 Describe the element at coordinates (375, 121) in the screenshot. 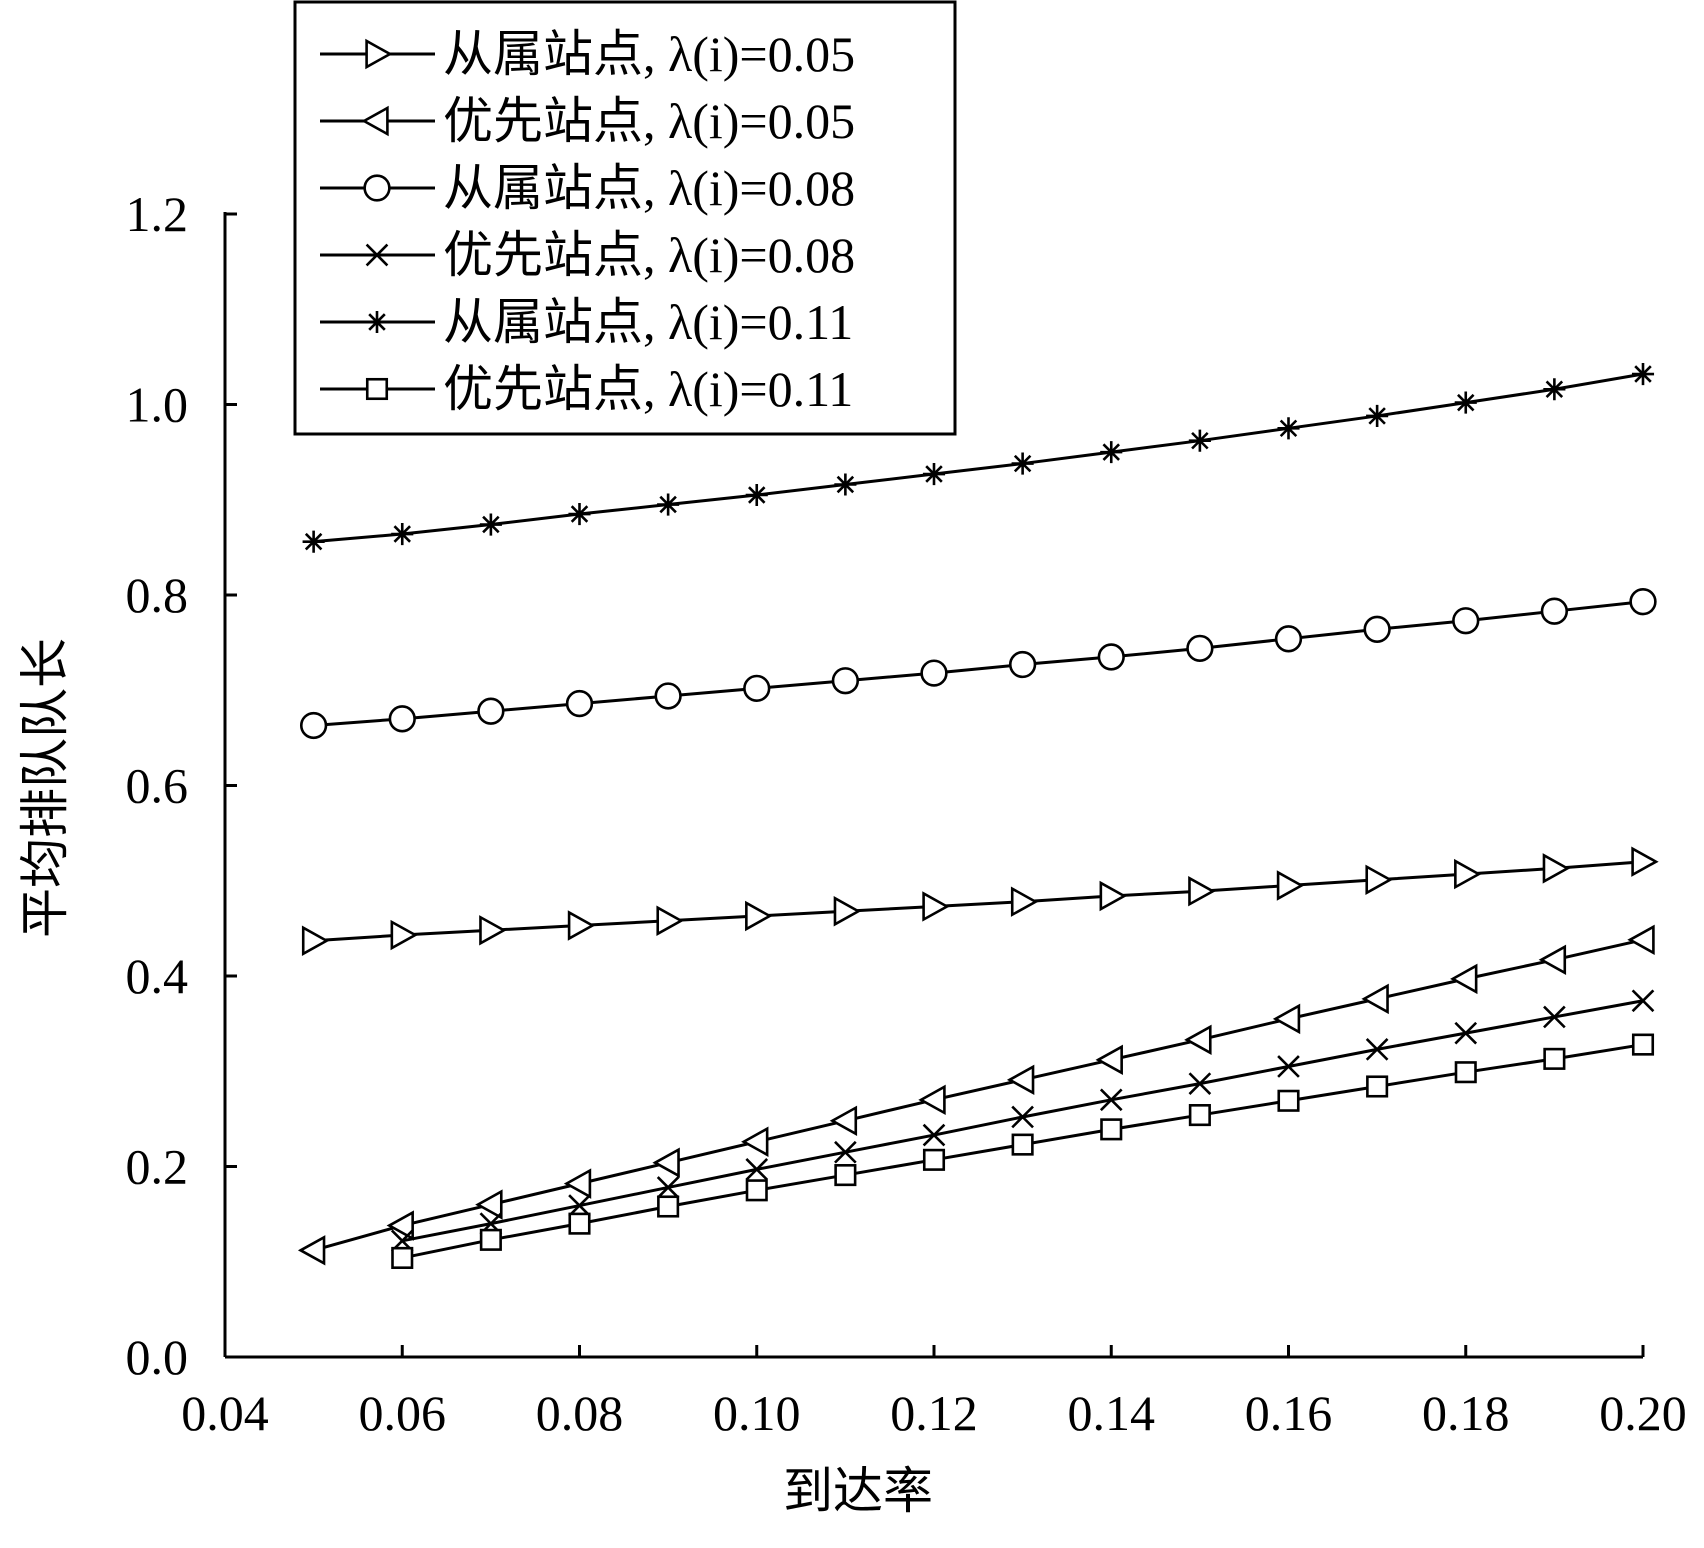

I see `legend-marker-triangle-left` at that location.